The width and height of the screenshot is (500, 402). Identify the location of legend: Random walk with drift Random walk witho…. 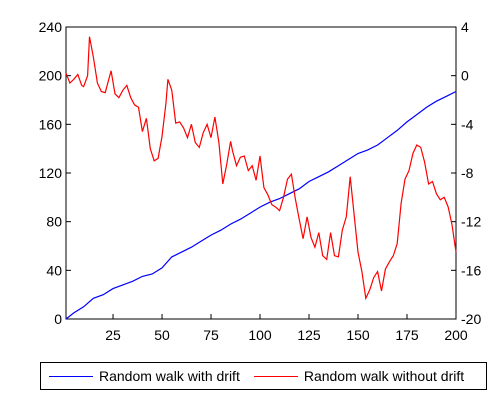
(263, 376).